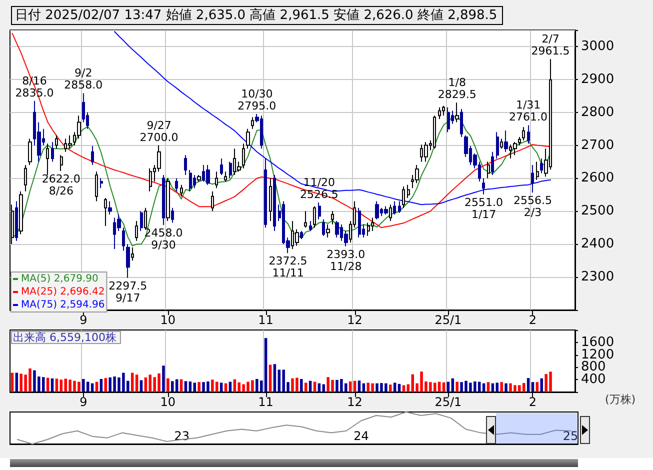 The image size is (653, 470). Describe the element at coordinates (532, 207) in the screenshot. I see `annotation: 2556.5 2/3` at that location.